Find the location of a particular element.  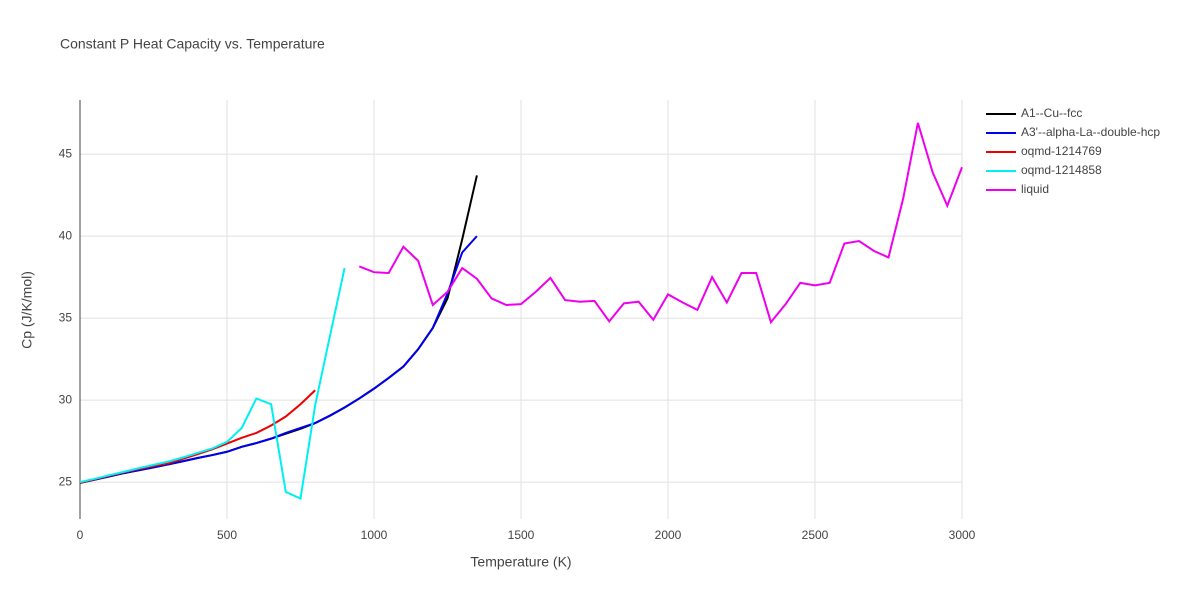

legend-label: A1--Cu--fcc is located at coordinates (1051, 113).